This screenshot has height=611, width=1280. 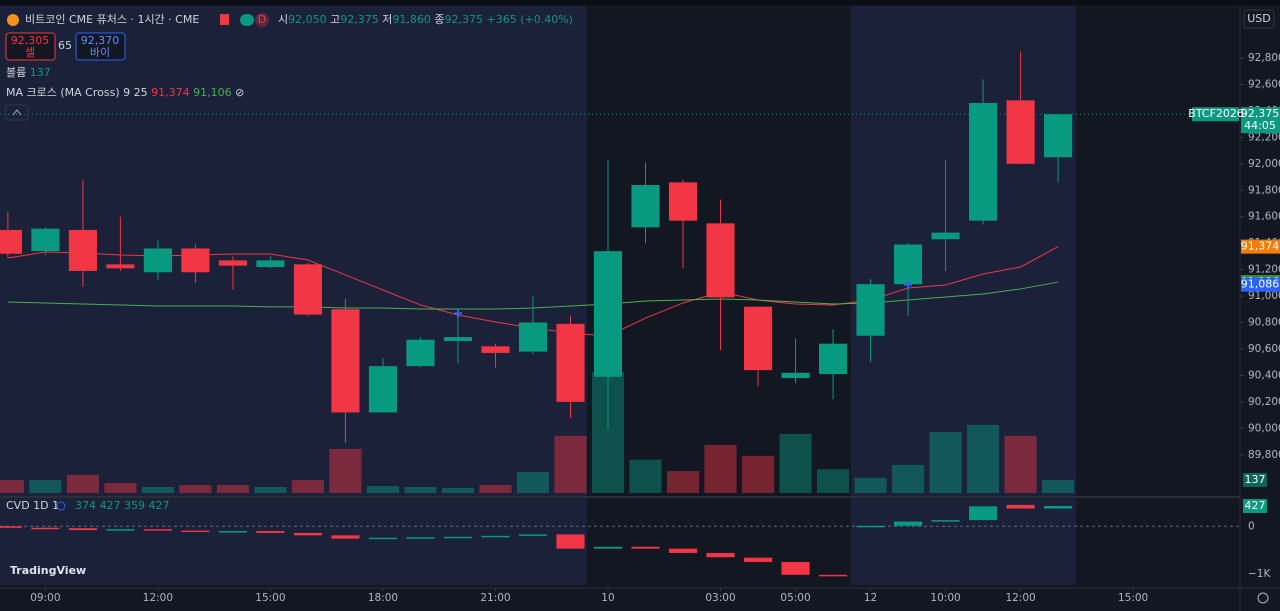 I want to click on sell-button, so click(x=30, y=46).